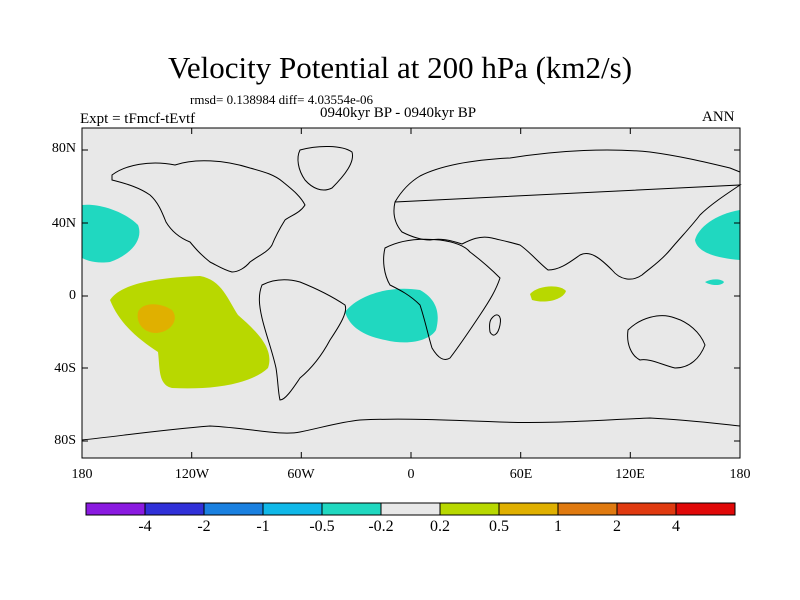 This screenshot has height=600, width=800. Describe the element at coordinates (63, 223) in the screenshot. I see `lat-label-40n: 40N` at that location.